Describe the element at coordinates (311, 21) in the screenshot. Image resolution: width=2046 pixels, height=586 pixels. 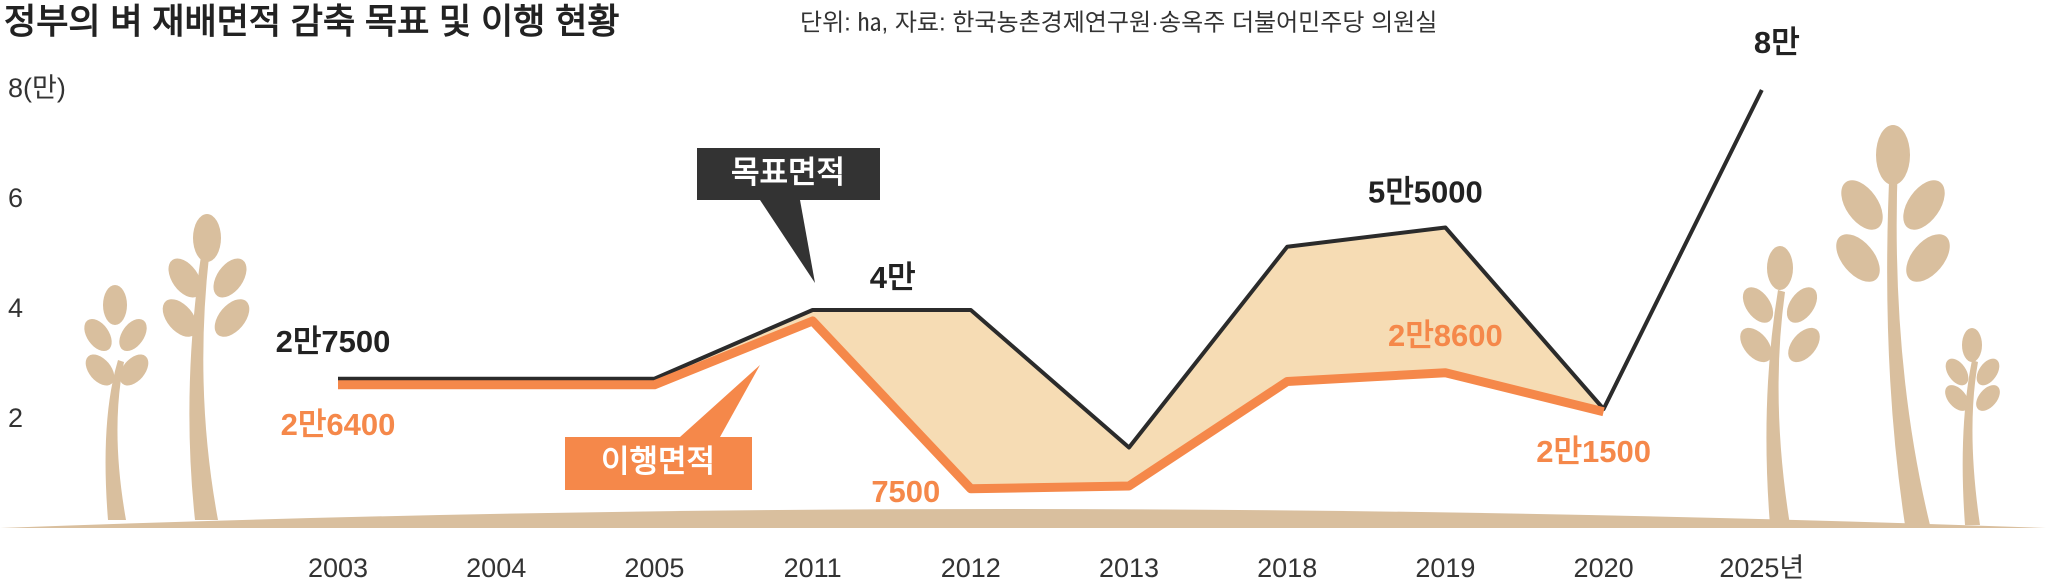
I see `chart-title: 정부의 벼 재배면적 감축 목표 및 이행 현황` at that location.